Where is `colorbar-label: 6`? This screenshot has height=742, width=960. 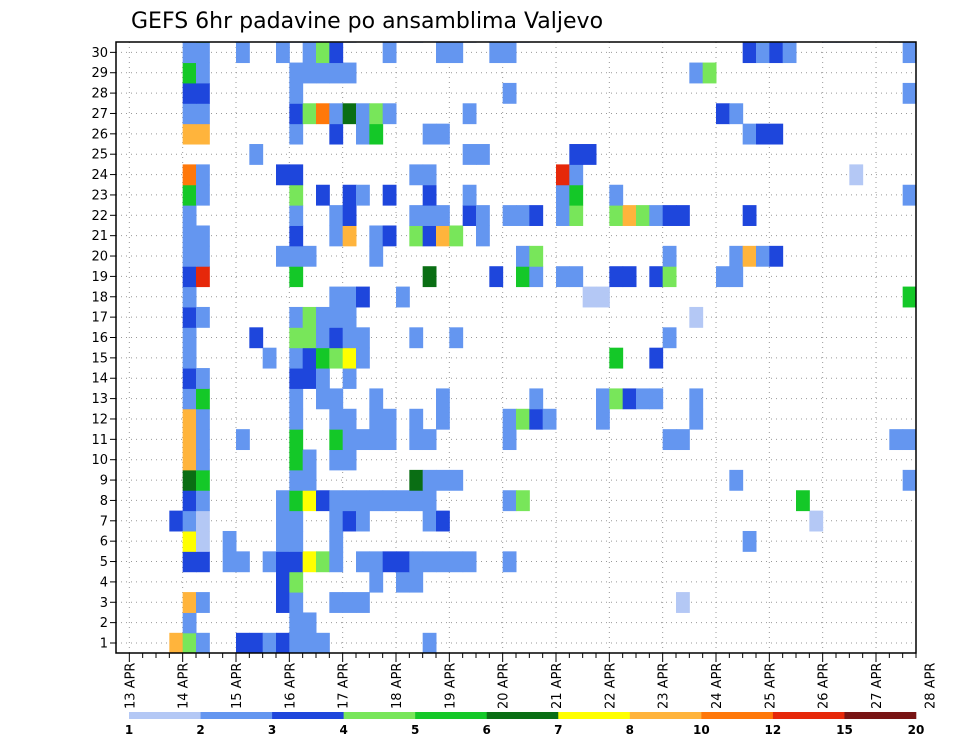 colorbar-label: 6 is located at coordinates (487, 730).